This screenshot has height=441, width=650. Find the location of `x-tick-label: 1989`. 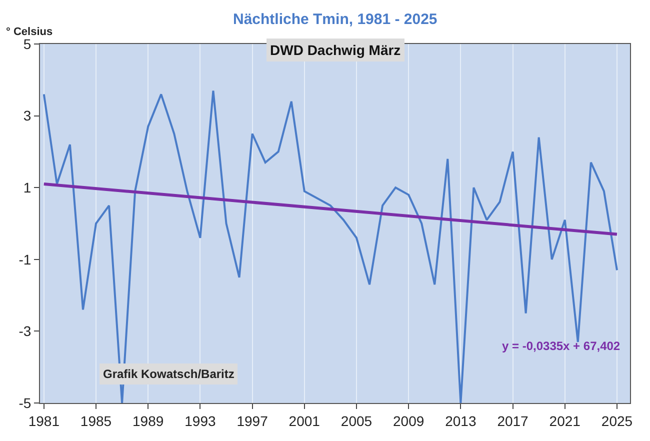

x-tick-label: 1989 is located at coordinates (148, 420).